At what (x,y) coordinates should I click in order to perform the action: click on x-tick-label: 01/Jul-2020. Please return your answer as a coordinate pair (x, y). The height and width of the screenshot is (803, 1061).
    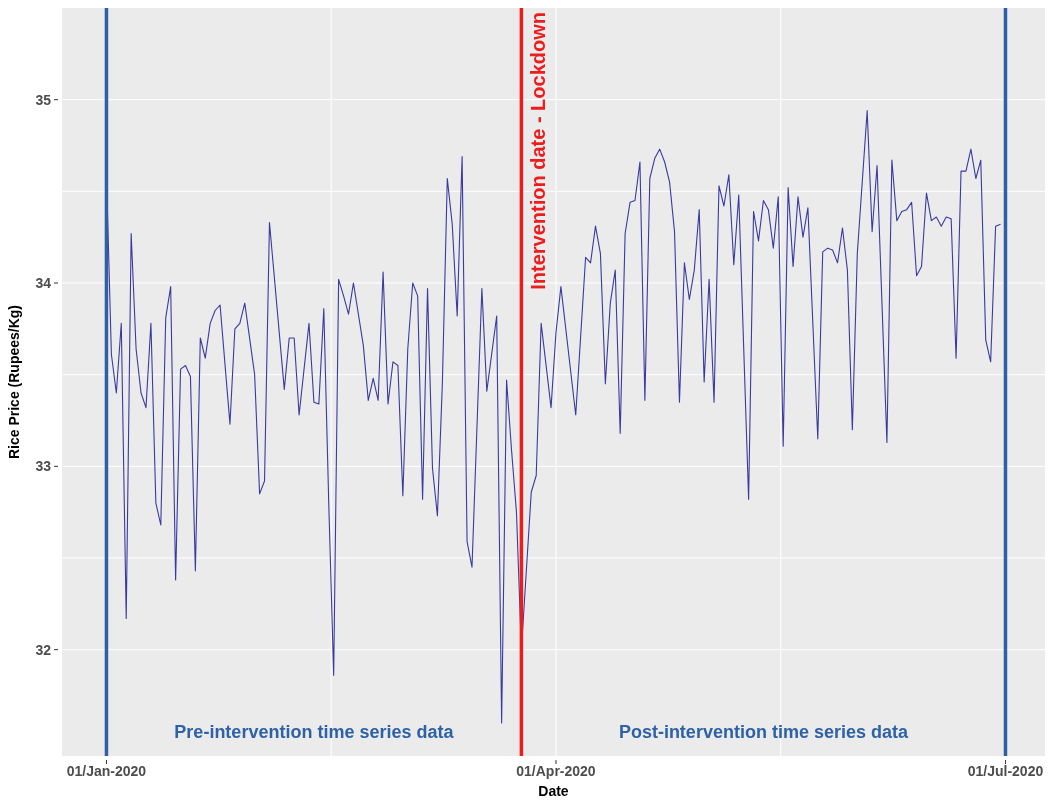
    Looking at the image, I should click on (1005, 771).